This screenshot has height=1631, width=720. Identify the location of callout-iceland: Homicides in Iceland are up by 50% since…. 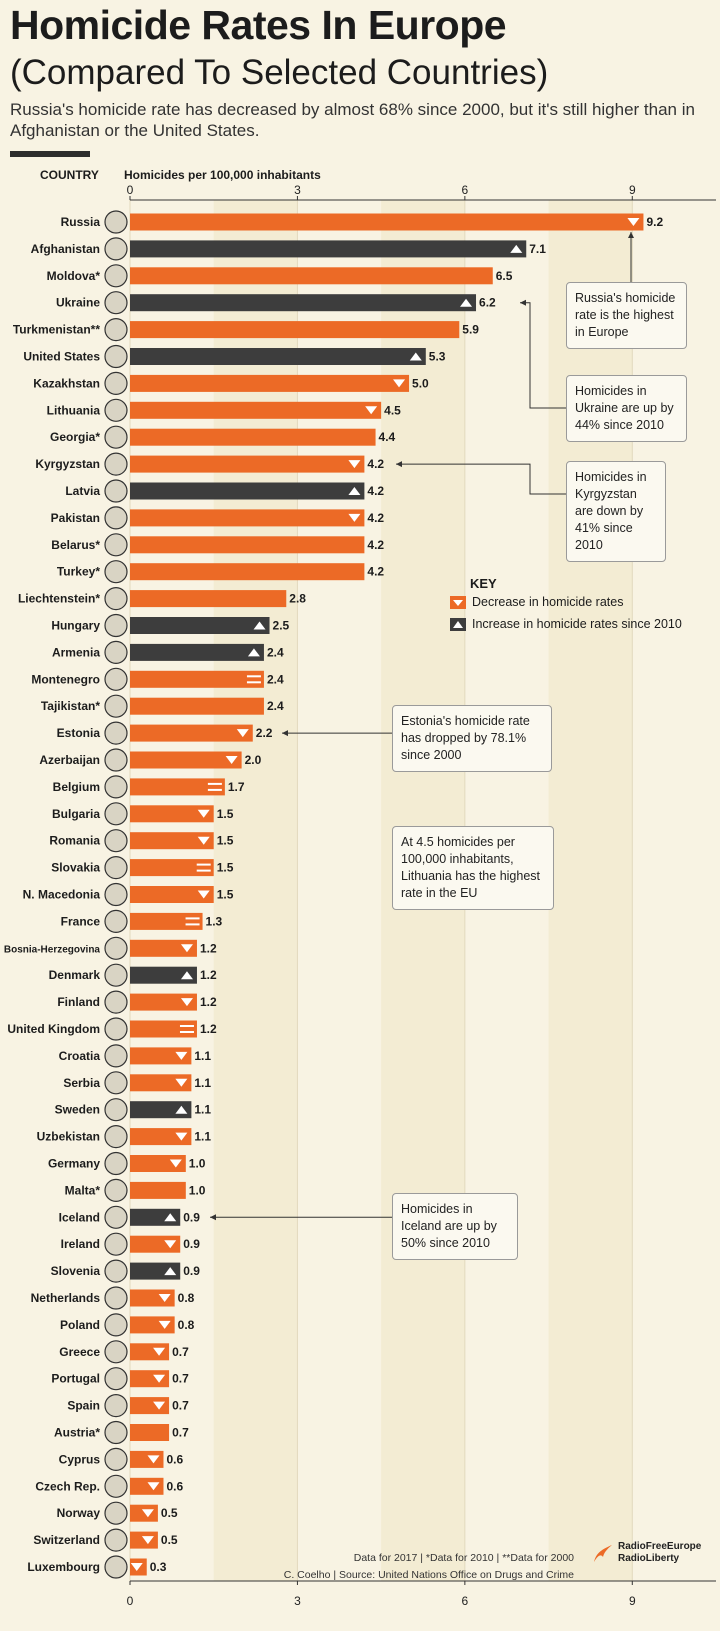
(455, 1226).